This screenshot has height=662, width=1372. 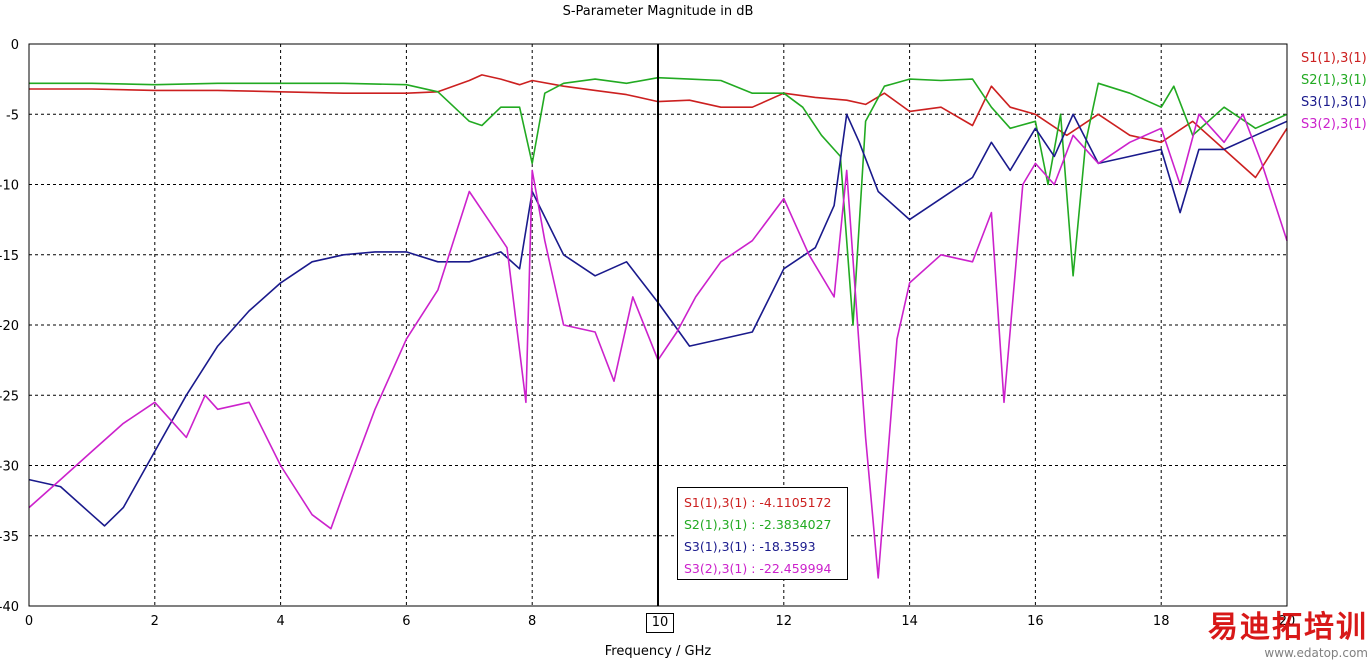 I want to click on x-tick-label: 12, so click(x=784, y=621).